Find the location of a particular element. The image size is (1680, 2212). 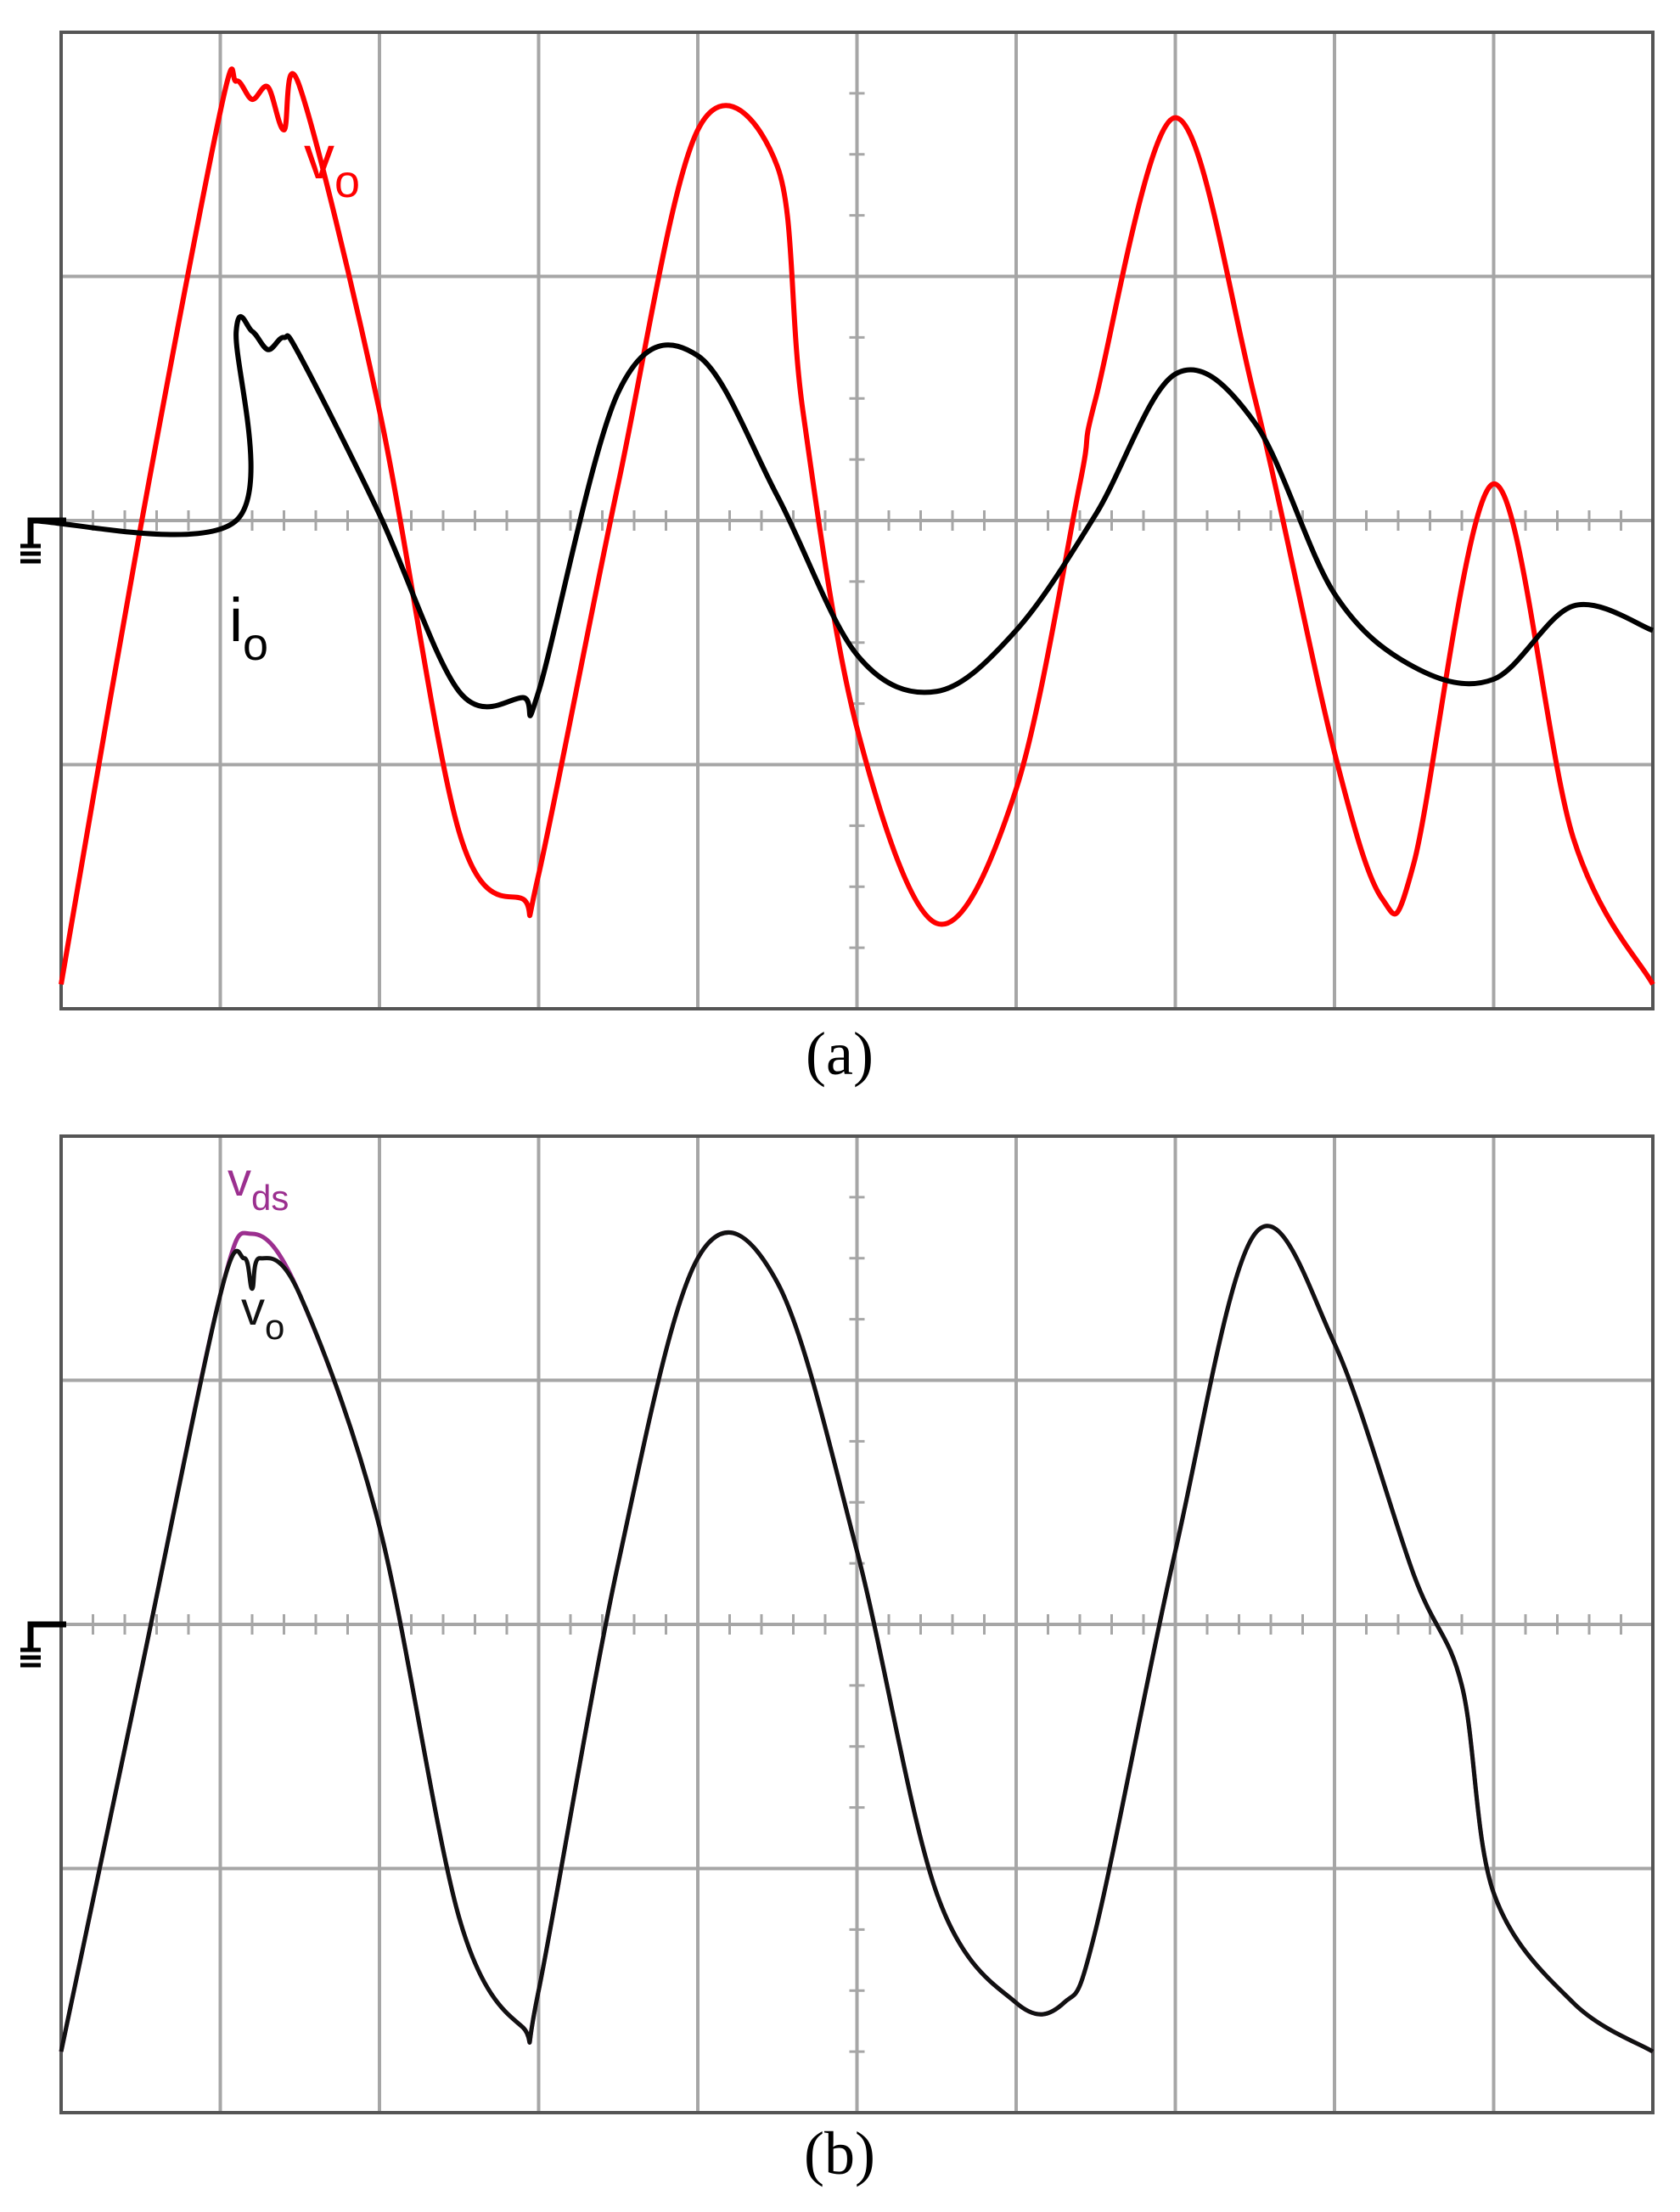

series-label-vds-0: vds is located at coordinates (258, 1185).